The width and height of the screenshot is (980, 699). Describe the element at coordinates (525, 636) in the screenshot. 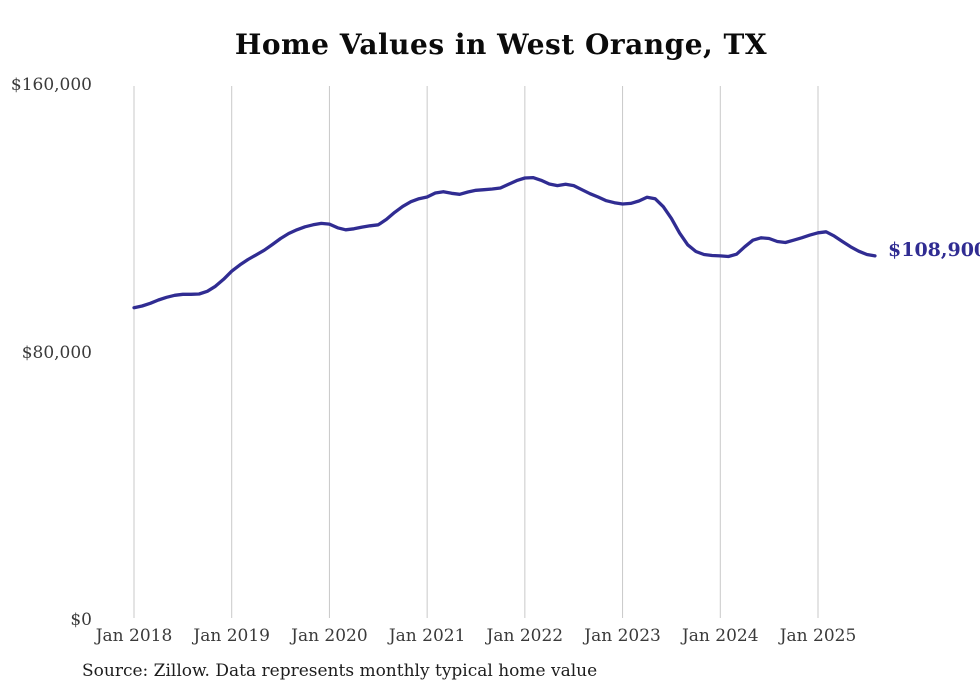

I see `x-tick-label: Jan 2022` at that location.